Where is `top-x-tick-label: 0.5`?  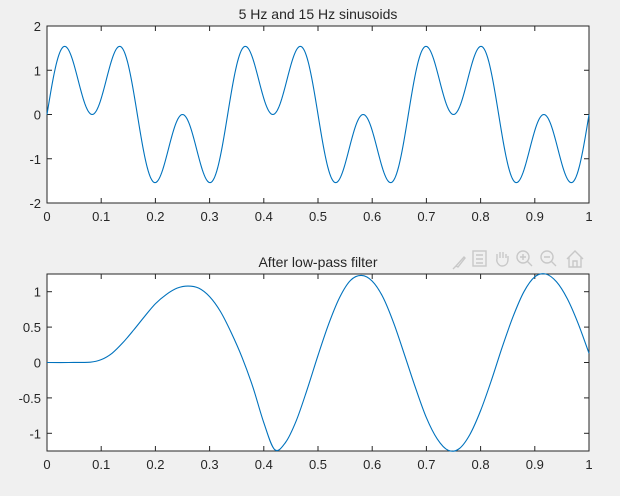 top-x-tick-label: 0.5 is located at coordinates (318, 216).